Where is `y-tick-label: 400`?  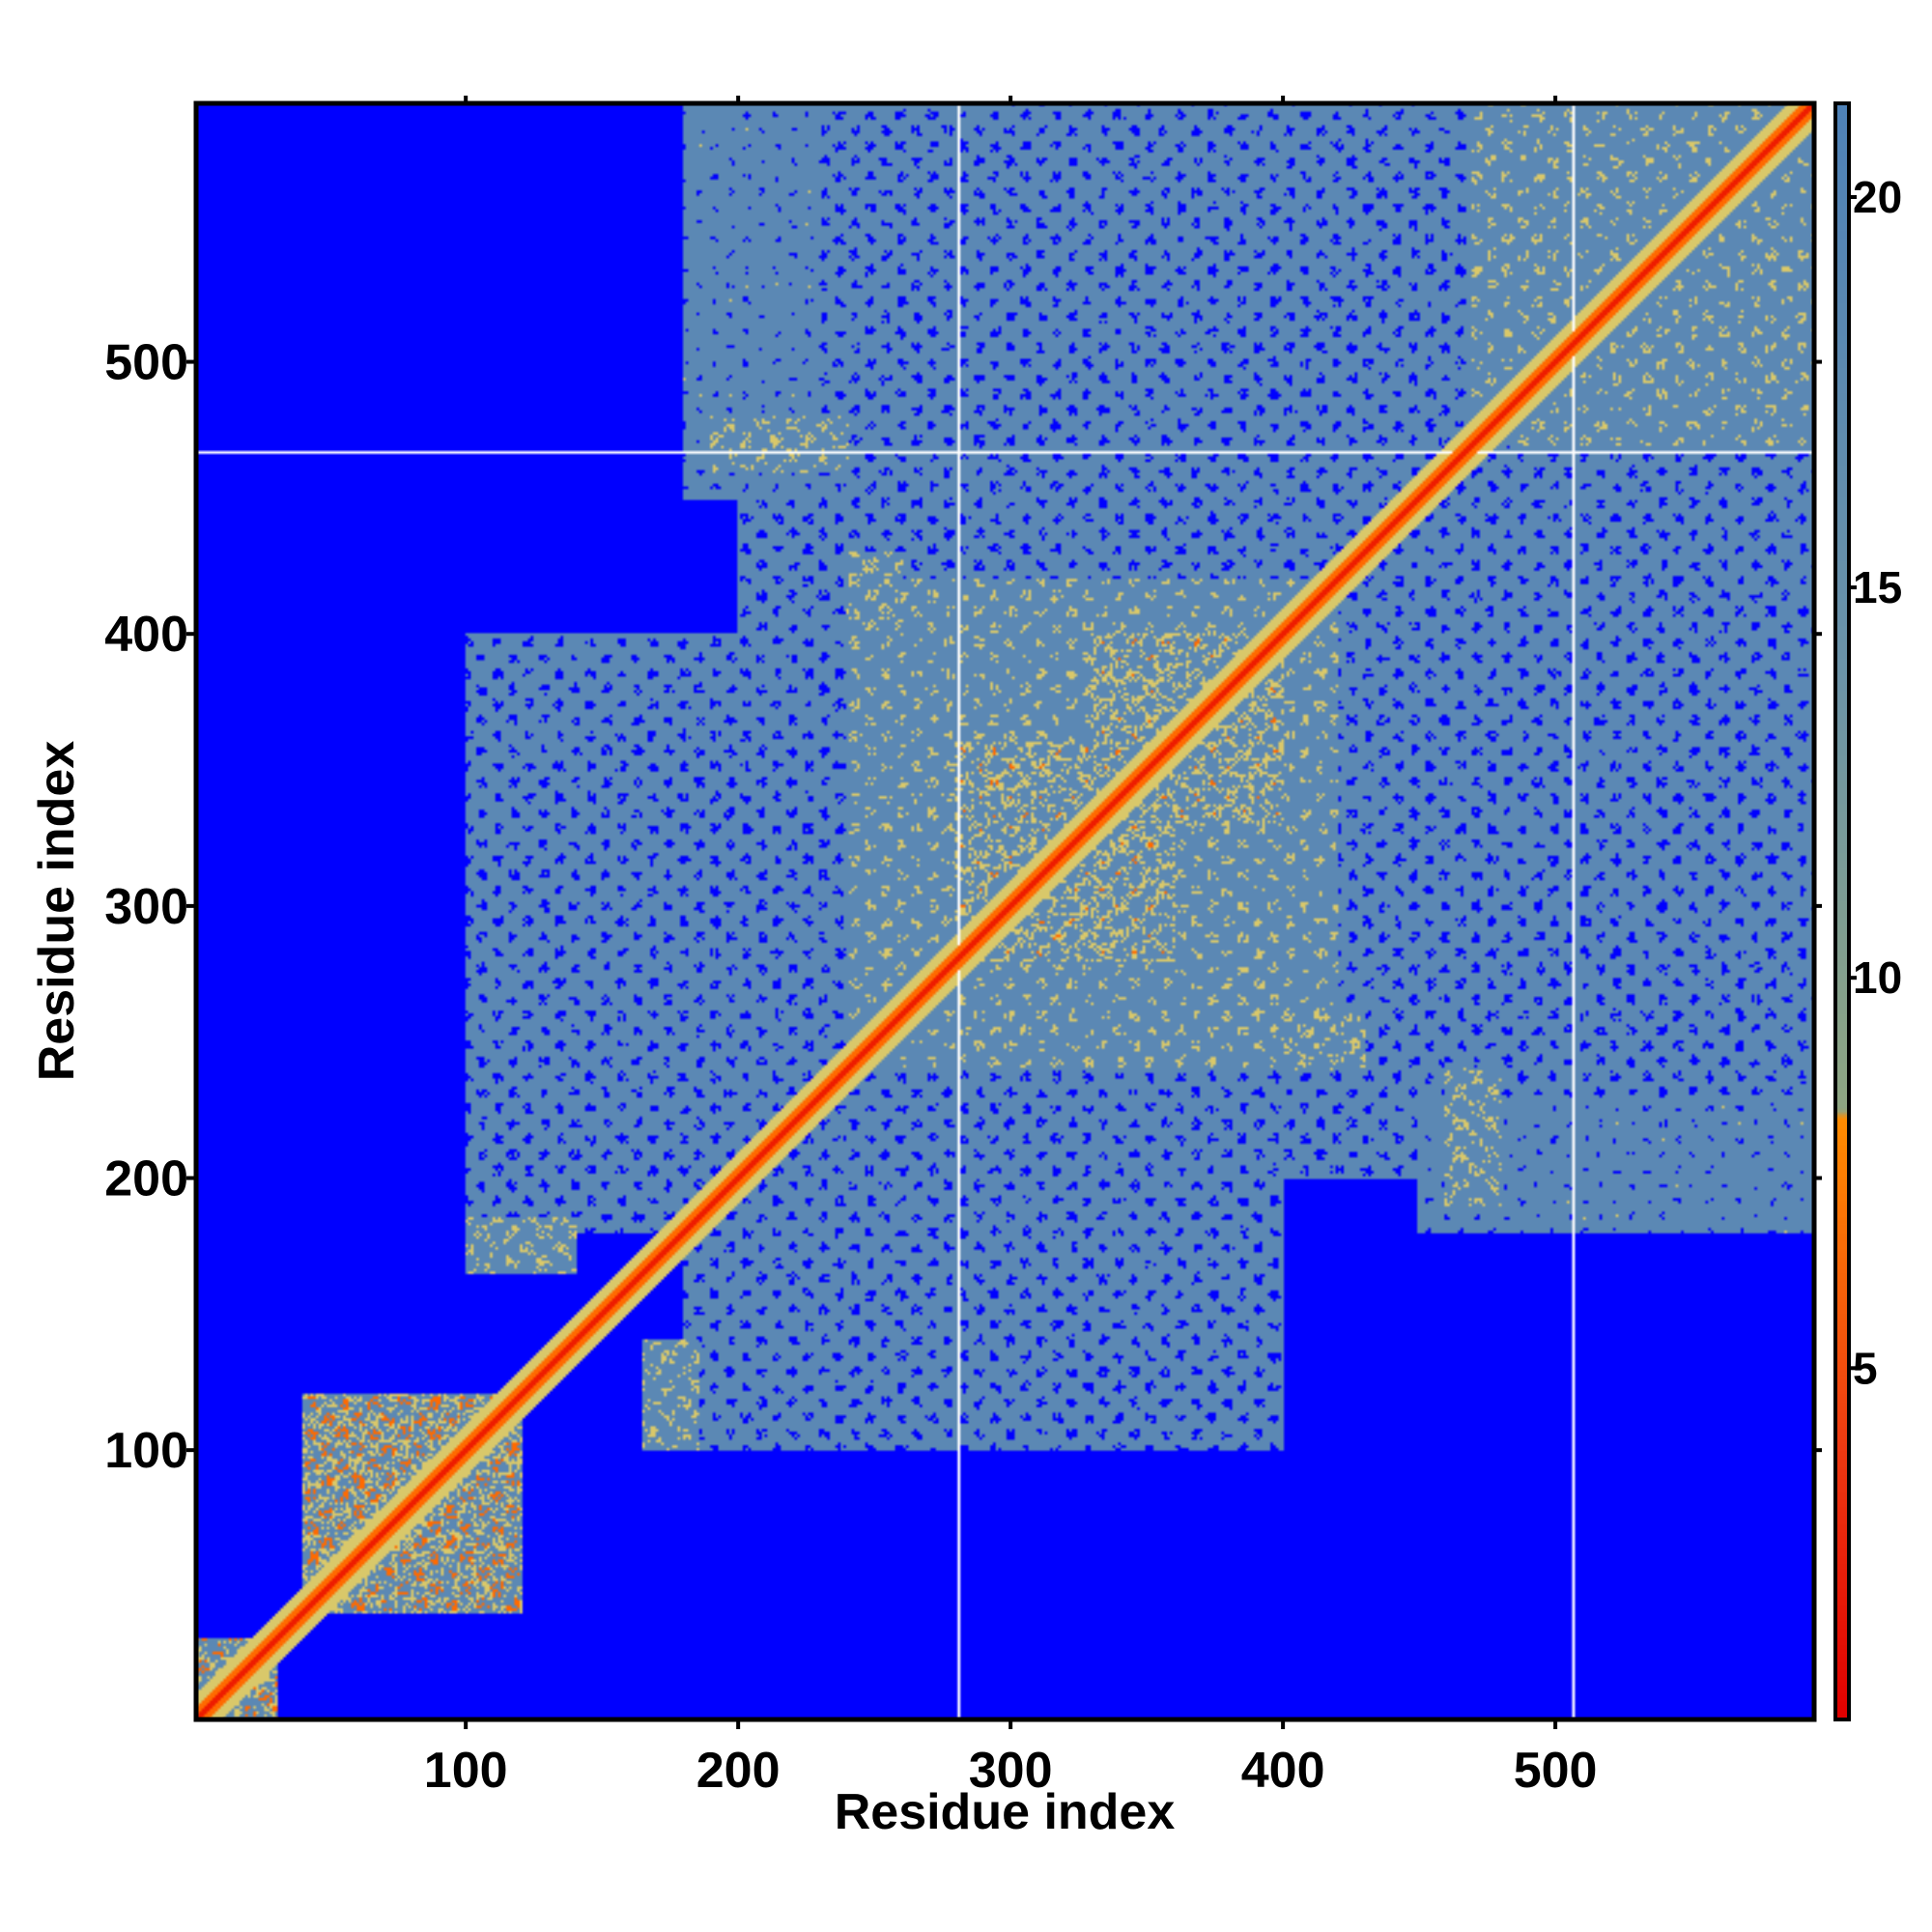
y-tick-label: 400 is located at coordinates (146, 635).